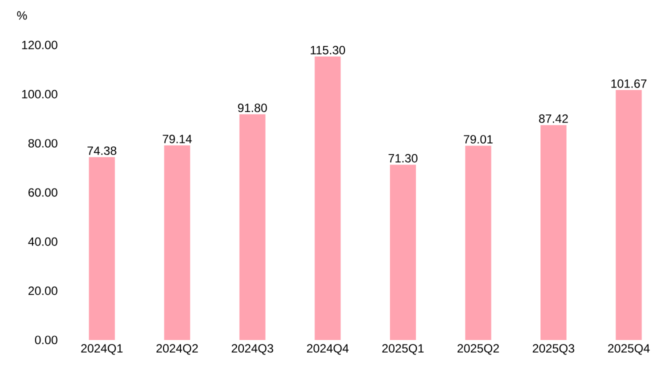 The image size is (668, 379). Describe the element at coordinates (403, 349) in the screenshot. I see `x-tick-label: 2025Q1` at that location.